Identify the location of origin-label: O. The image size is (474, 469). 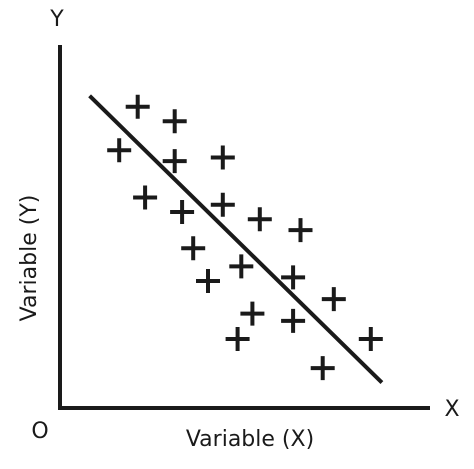
(39, 431).